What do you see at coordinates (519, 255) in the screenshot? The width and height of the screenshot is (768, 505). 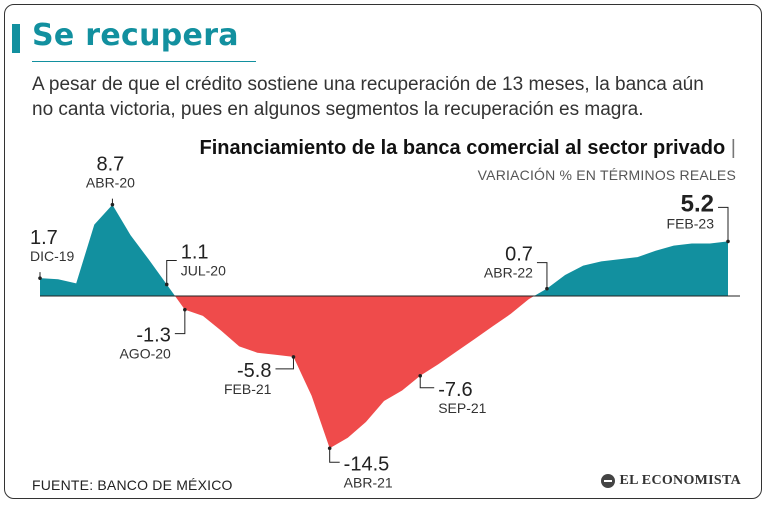 I see `annotation-value: 0.7` at bounding box center [519, 255].